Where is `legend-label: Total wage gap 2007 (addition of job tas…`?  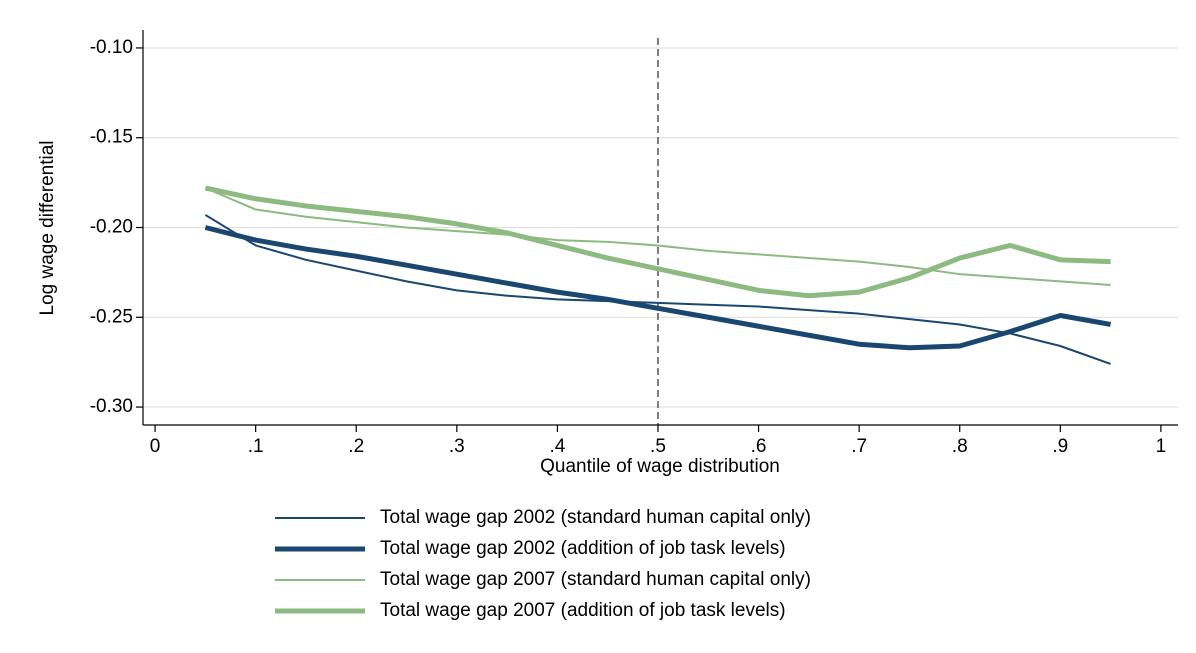
legend-label: Total wage gap 2007 (addition of job tas… is located at coordinates (583, 610).